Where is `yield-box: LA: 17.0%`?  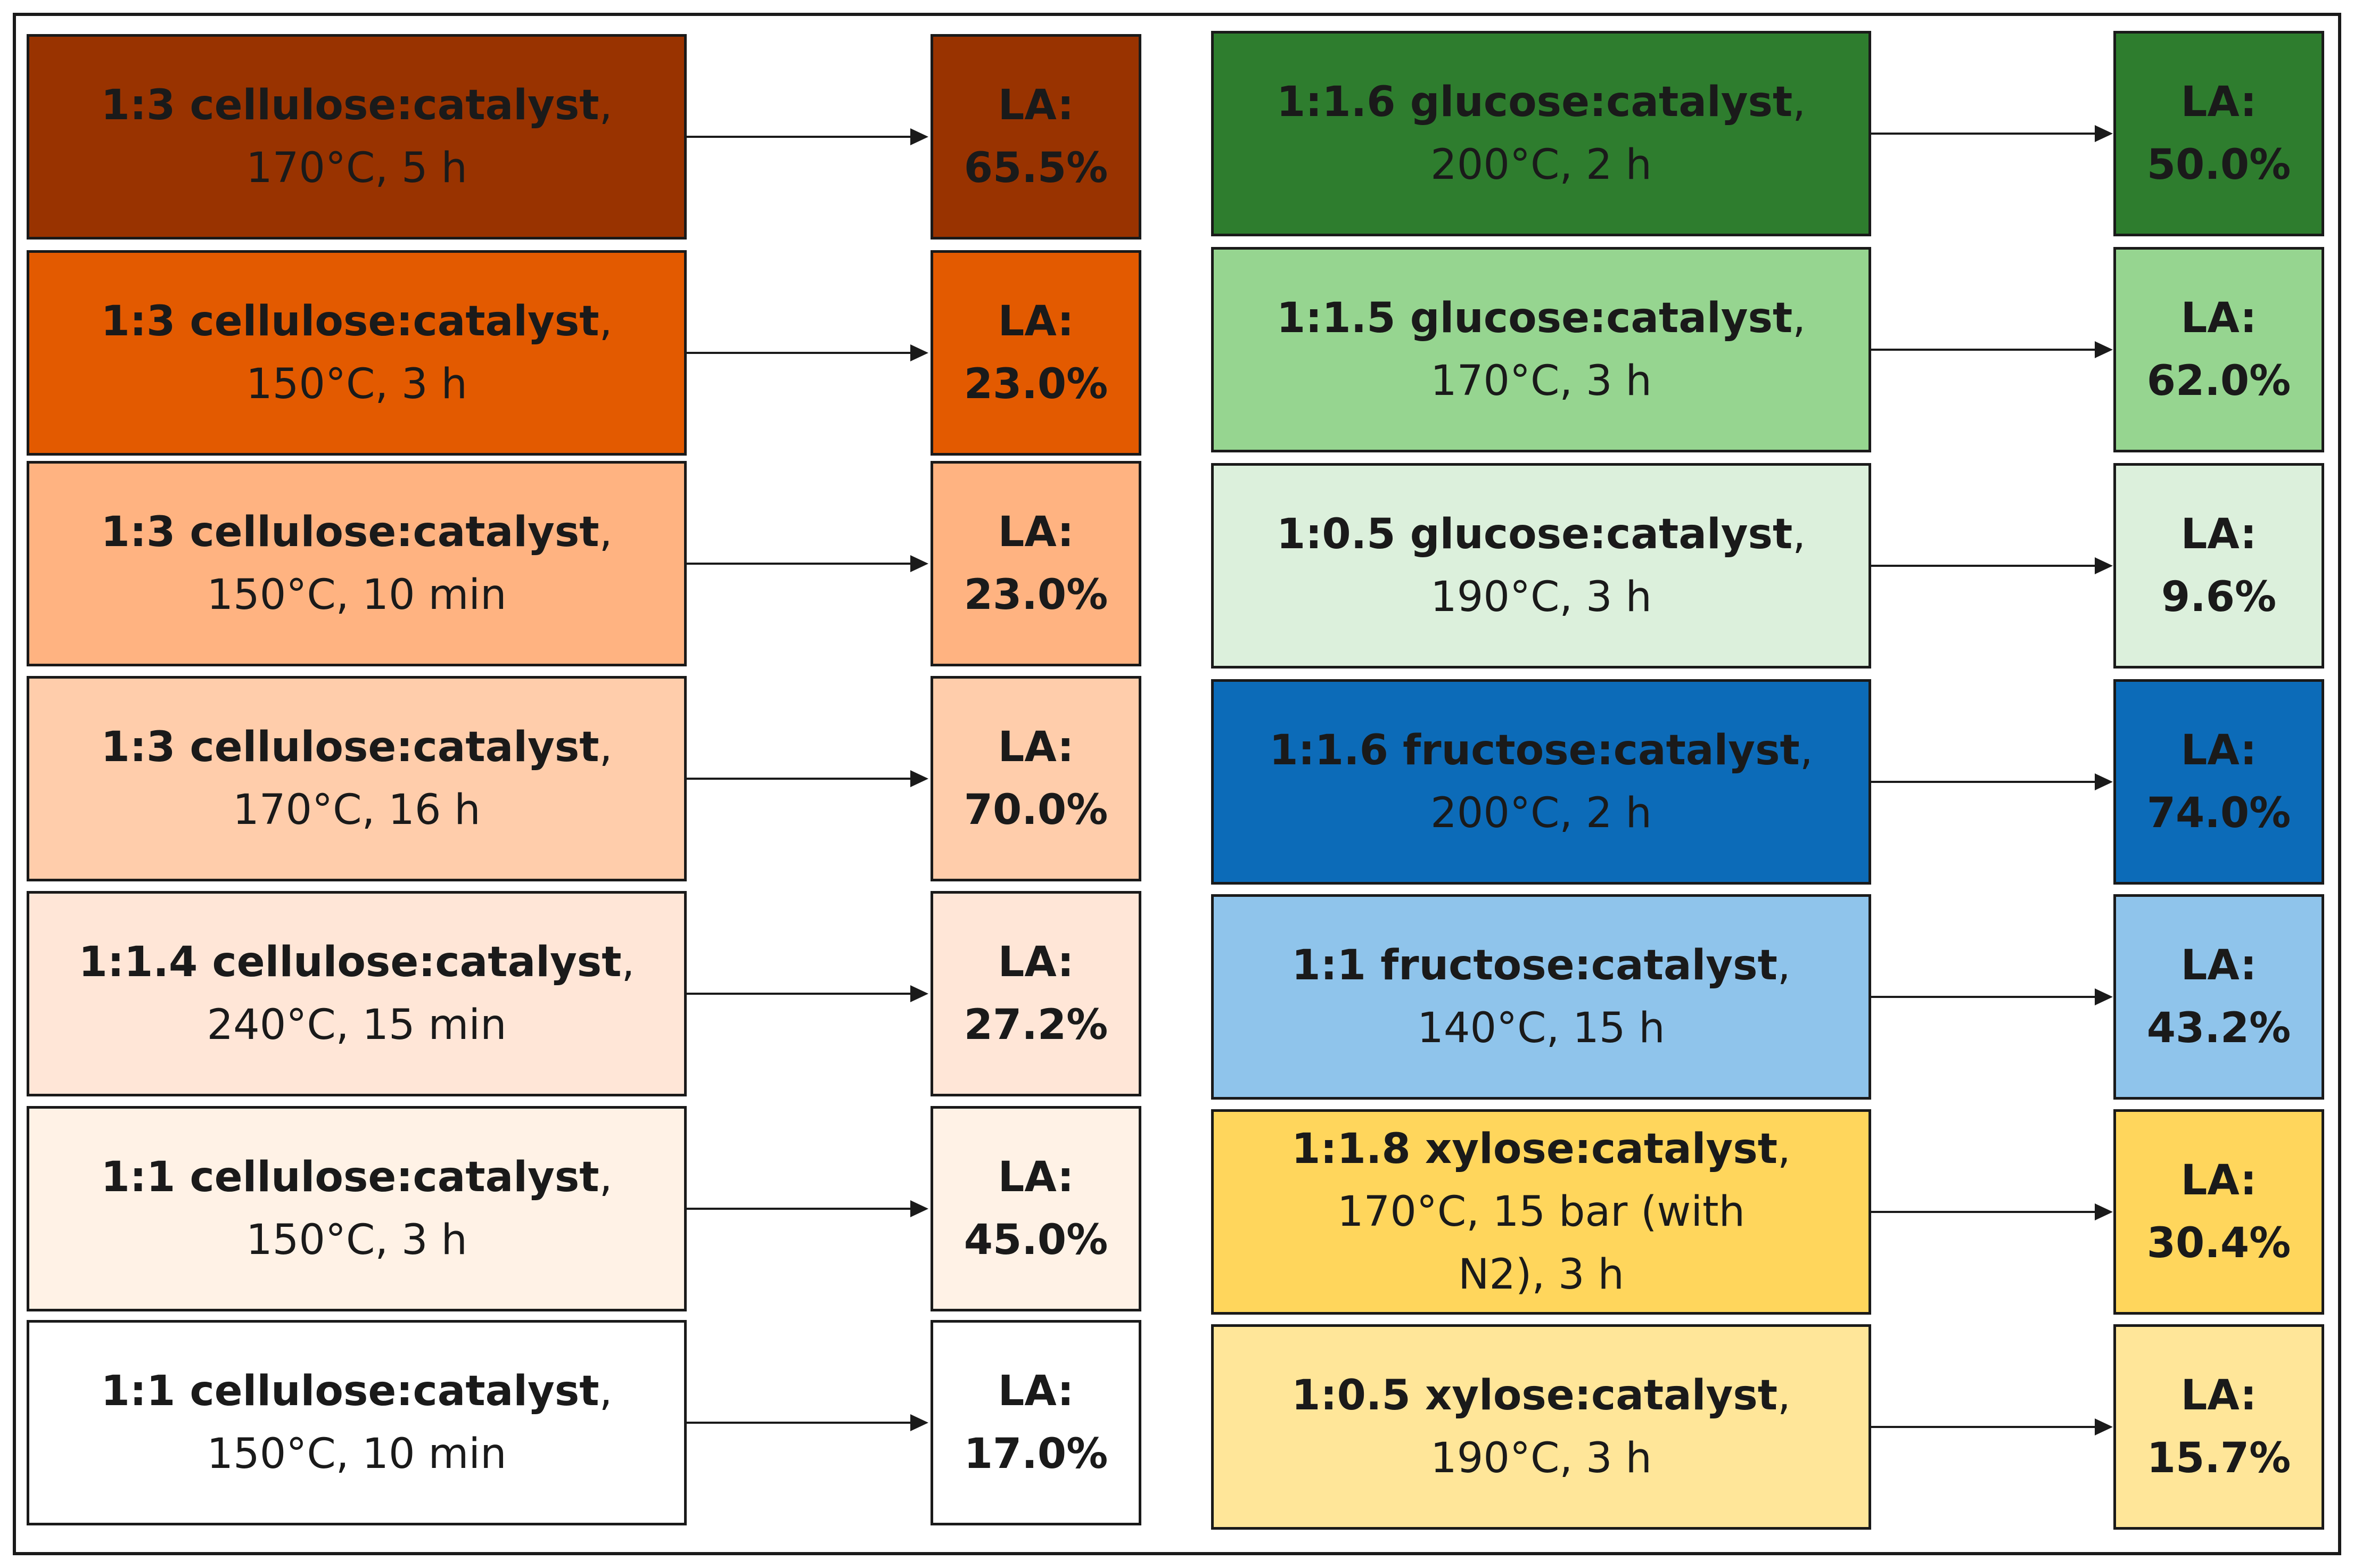
yield-box: LA: 17.0% is located at coordinates (1036, 1423).